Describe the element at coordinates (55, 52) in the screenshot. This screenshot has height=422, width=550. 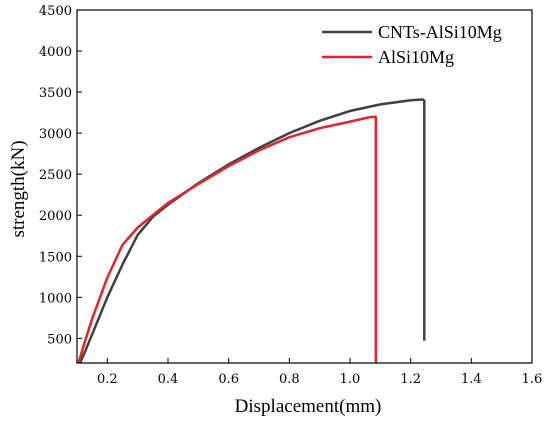
I see `y-tick-label: 4000` at that location.